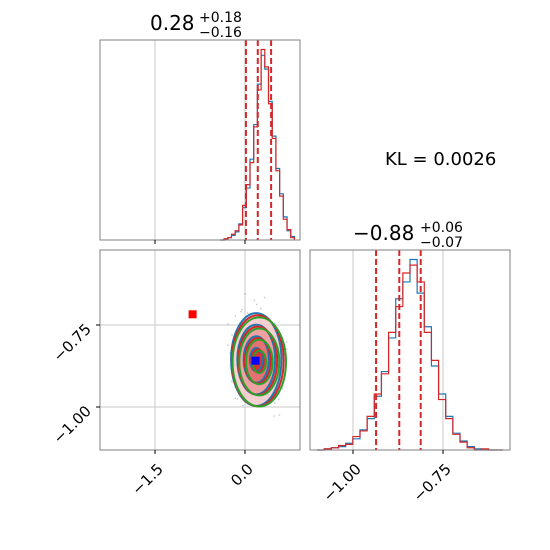  Describe the element at coordinates (398, 350) in the screenshot. I see `quantile-lines-param2` at that location.